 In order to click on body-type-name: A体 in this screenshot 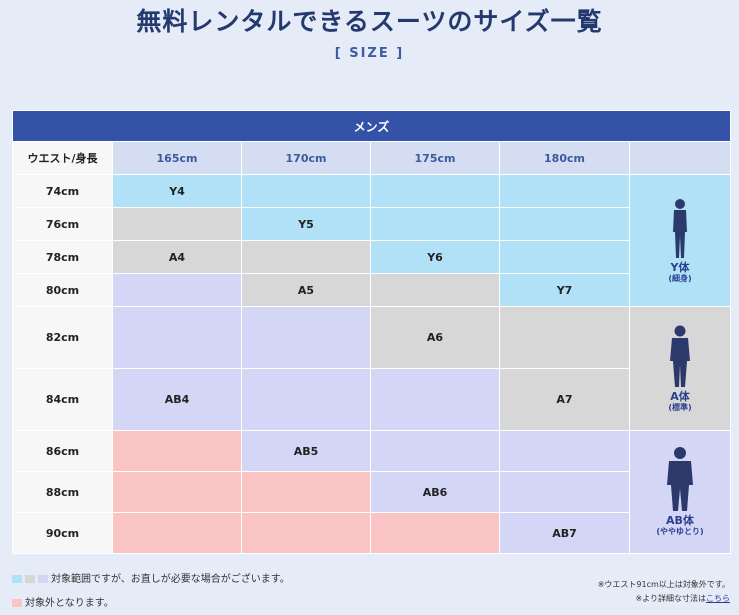, I will do `click(680, 396)`.